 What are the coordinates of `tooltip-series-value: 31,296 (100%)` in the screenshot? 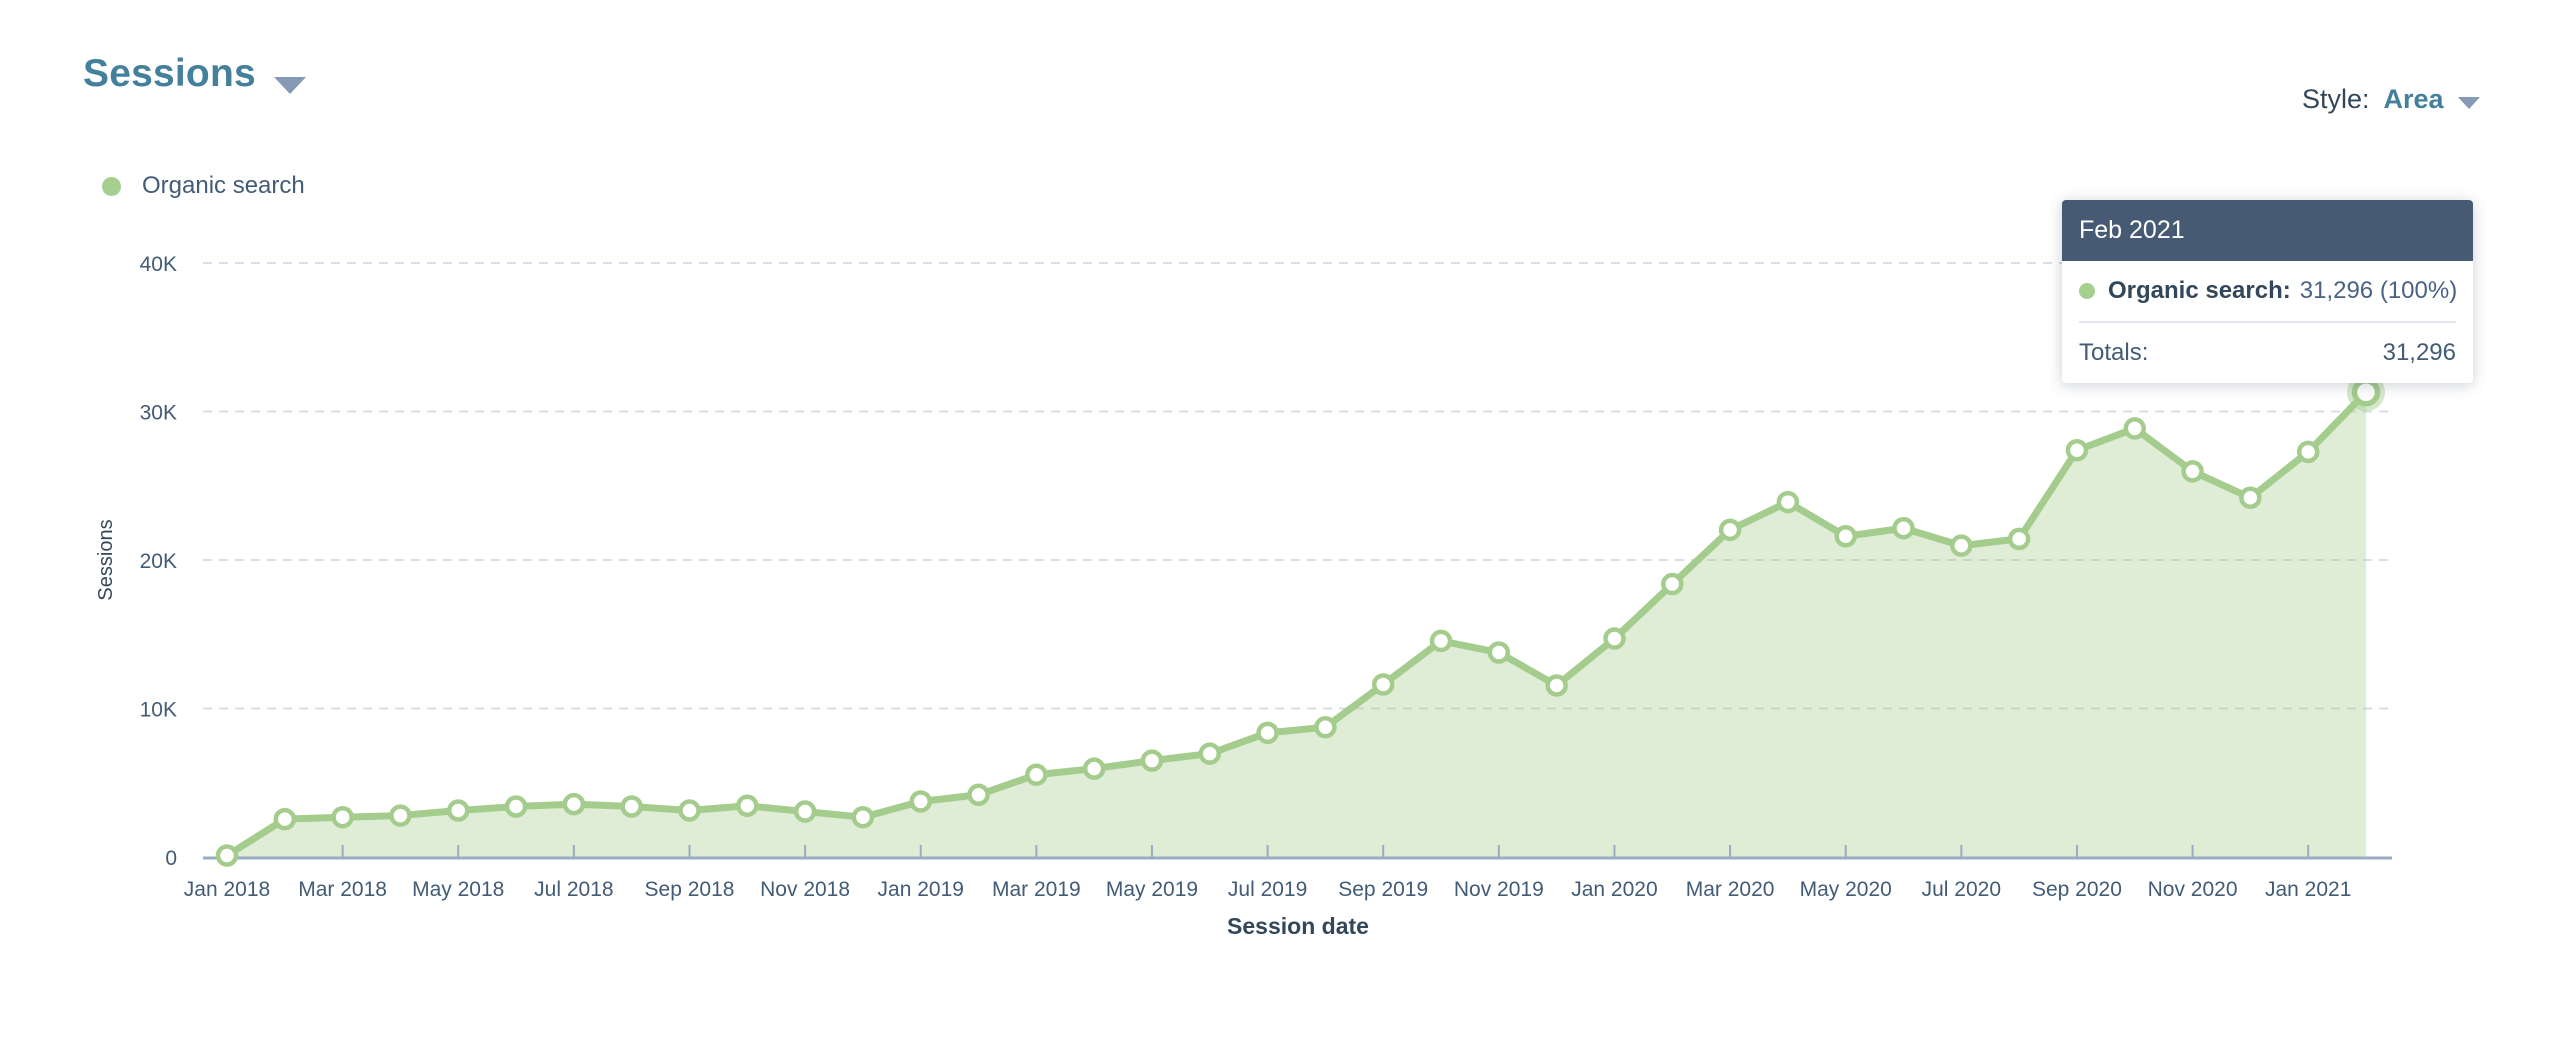 It's located at (2378, 290).